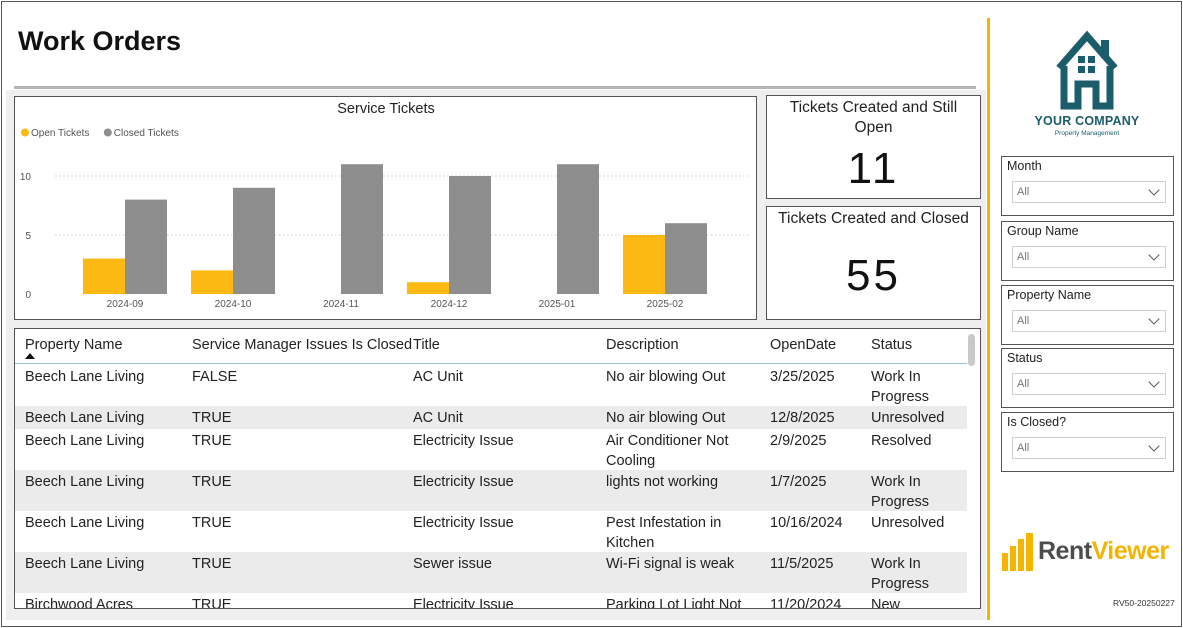  Describe the element at coordinates (1024, 166) in the screenshot. I see `slicer-month-label: Month` at that location.